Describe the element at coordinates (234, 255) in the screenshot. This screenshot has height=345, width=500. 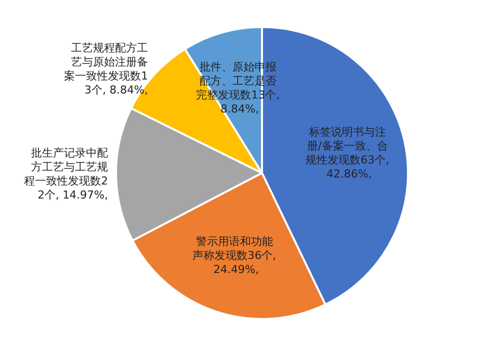
I see `slice-label: 警示用语和功能声称发现数36个, 24.49%,` at that location.